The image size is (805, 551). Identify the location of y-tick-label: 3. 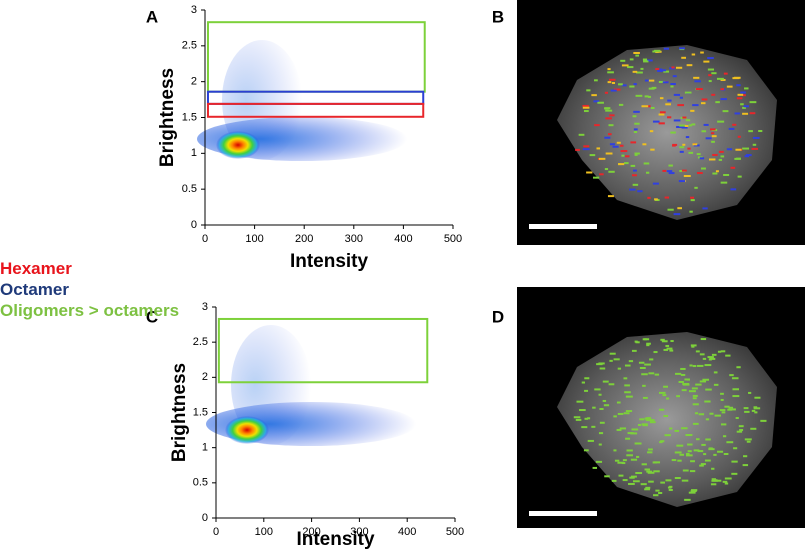
(205, 307).